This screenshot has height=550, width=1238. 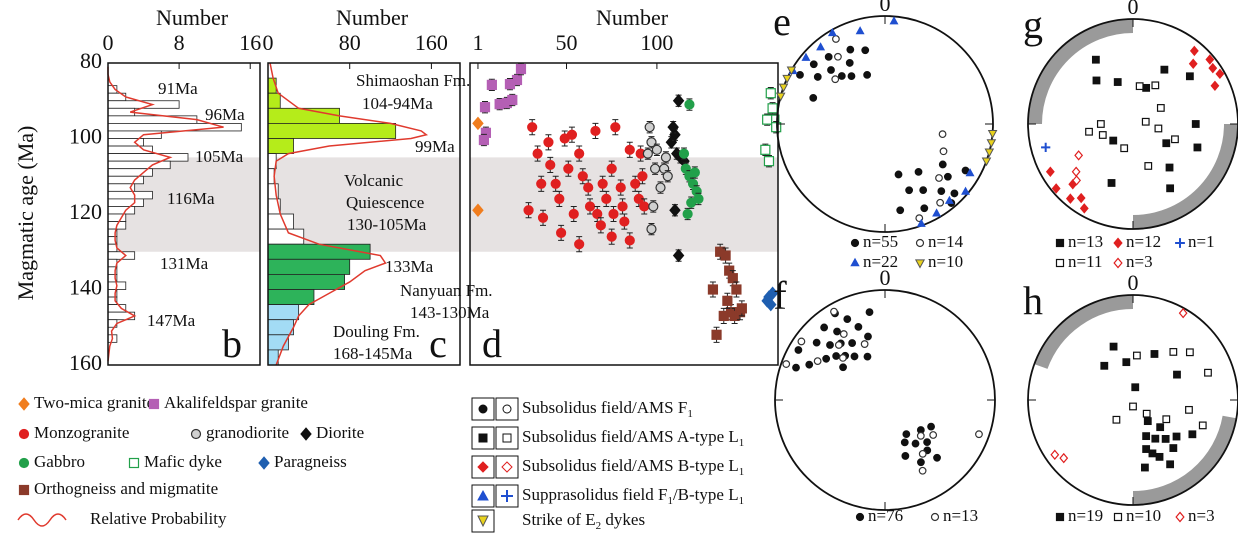 I want to click on label-part: Strike of E, so click(x=559, y=519).